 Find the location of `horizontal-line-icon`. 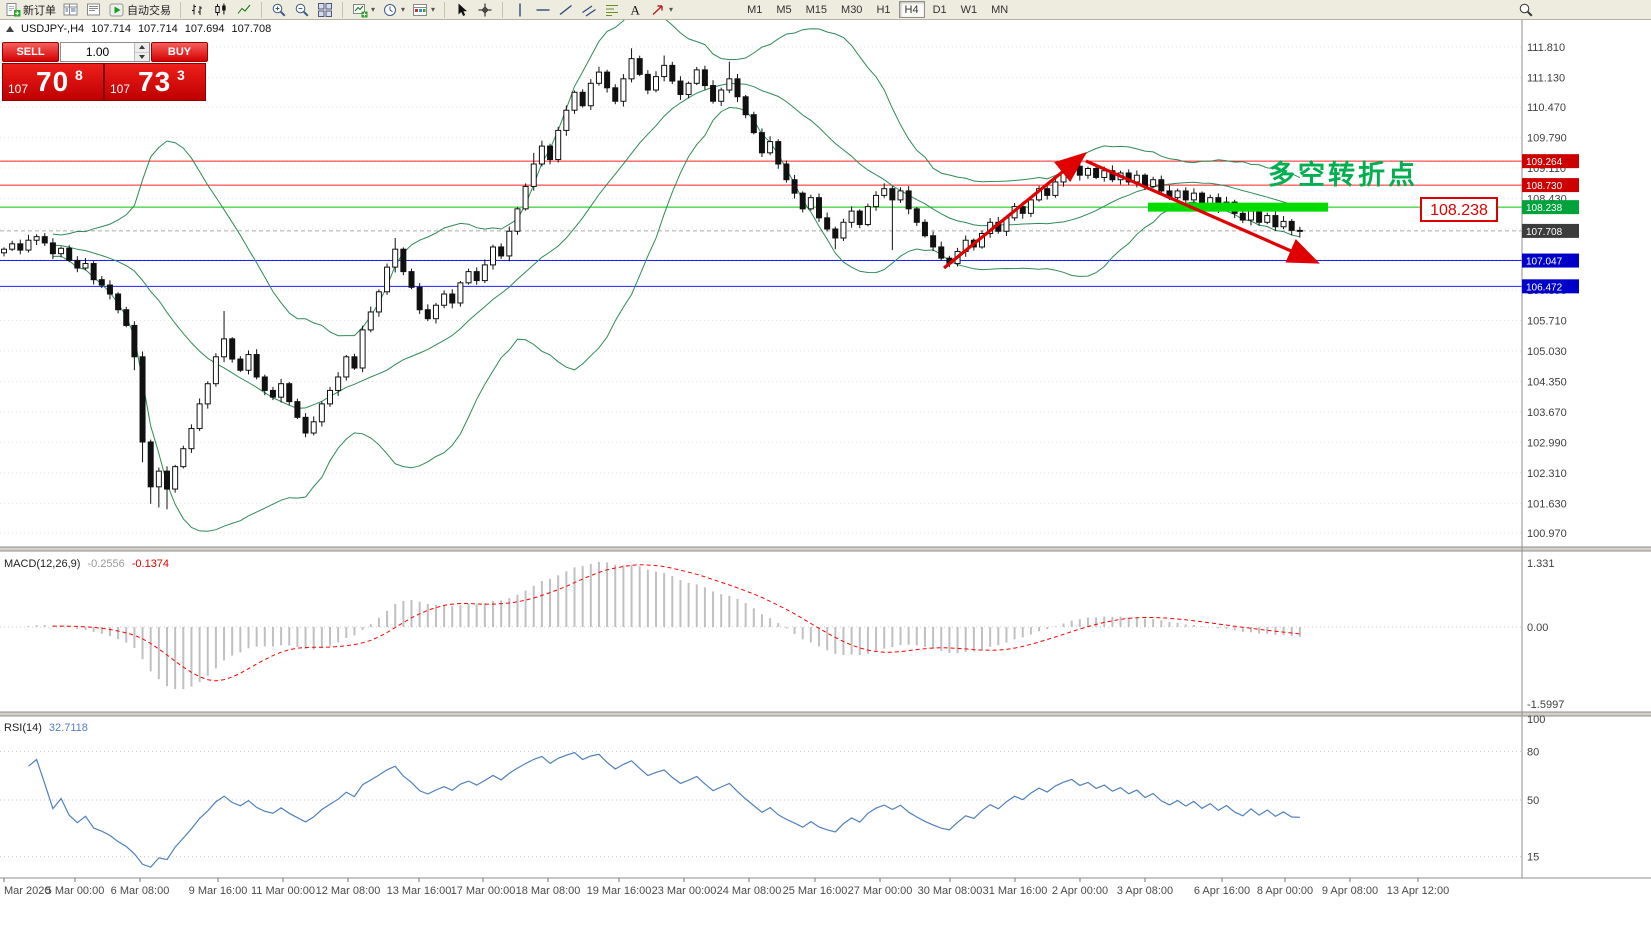

horizontal-line-icon is located at coordinates (543, 10).